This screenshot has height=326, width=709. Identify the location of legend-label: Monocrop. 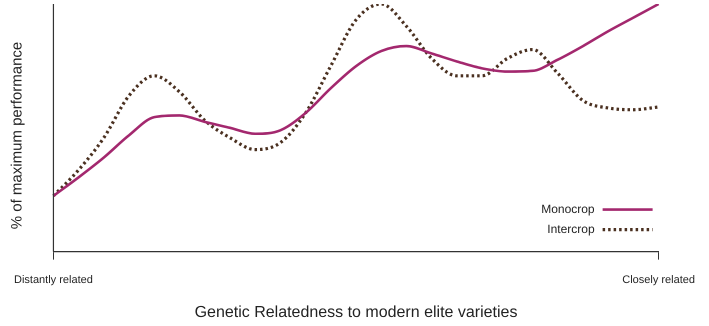
(568, 209).